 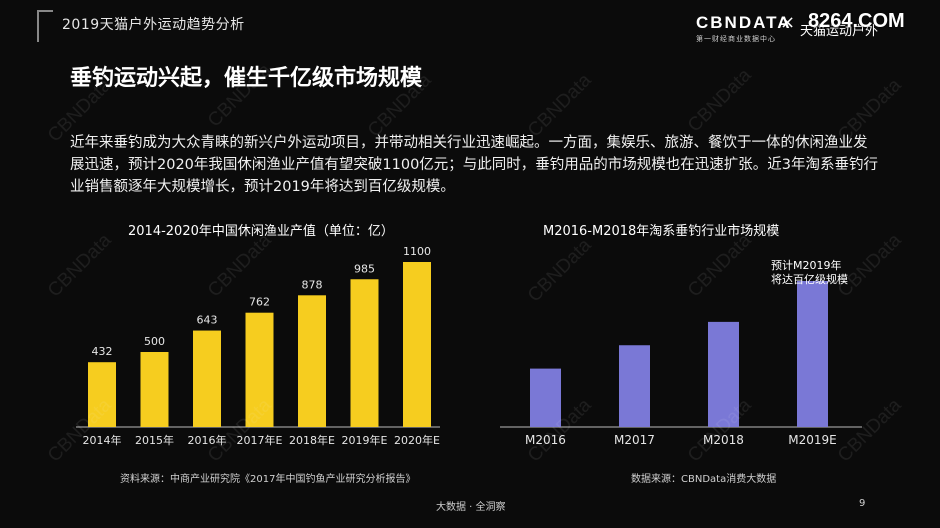 I want to click on x-tick-label: 2020年E, so click(x=417, y=440).